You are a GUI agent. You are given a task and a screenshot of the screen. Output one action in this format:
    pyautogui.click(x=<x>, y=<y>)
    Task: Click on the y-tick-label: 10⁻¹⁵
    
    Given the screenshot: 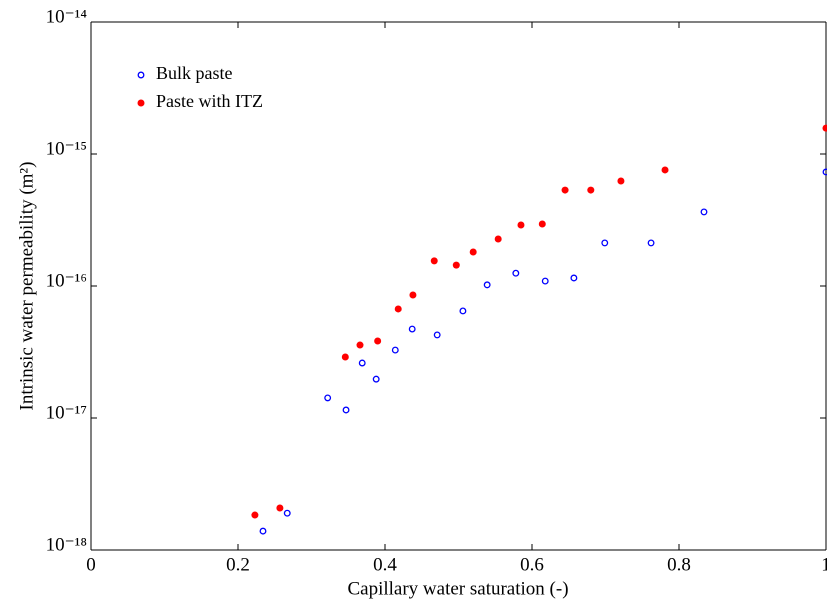 What is the action you would take?
    pyautogui.click(x=66, y=148)
    